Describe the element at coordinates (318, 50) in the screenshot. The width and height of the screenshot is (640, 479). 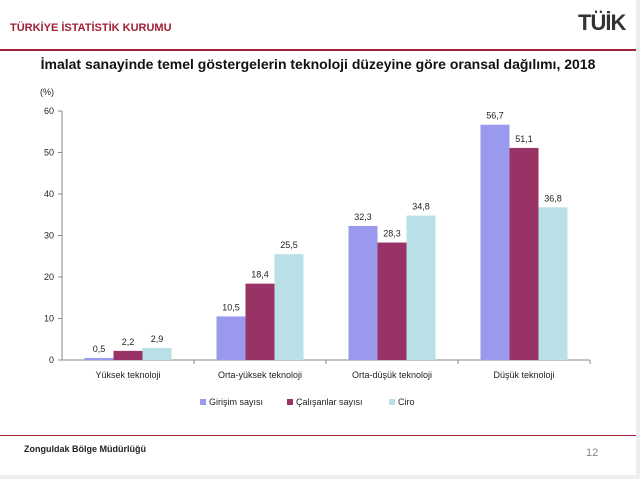
I see `header-divider` at that location.